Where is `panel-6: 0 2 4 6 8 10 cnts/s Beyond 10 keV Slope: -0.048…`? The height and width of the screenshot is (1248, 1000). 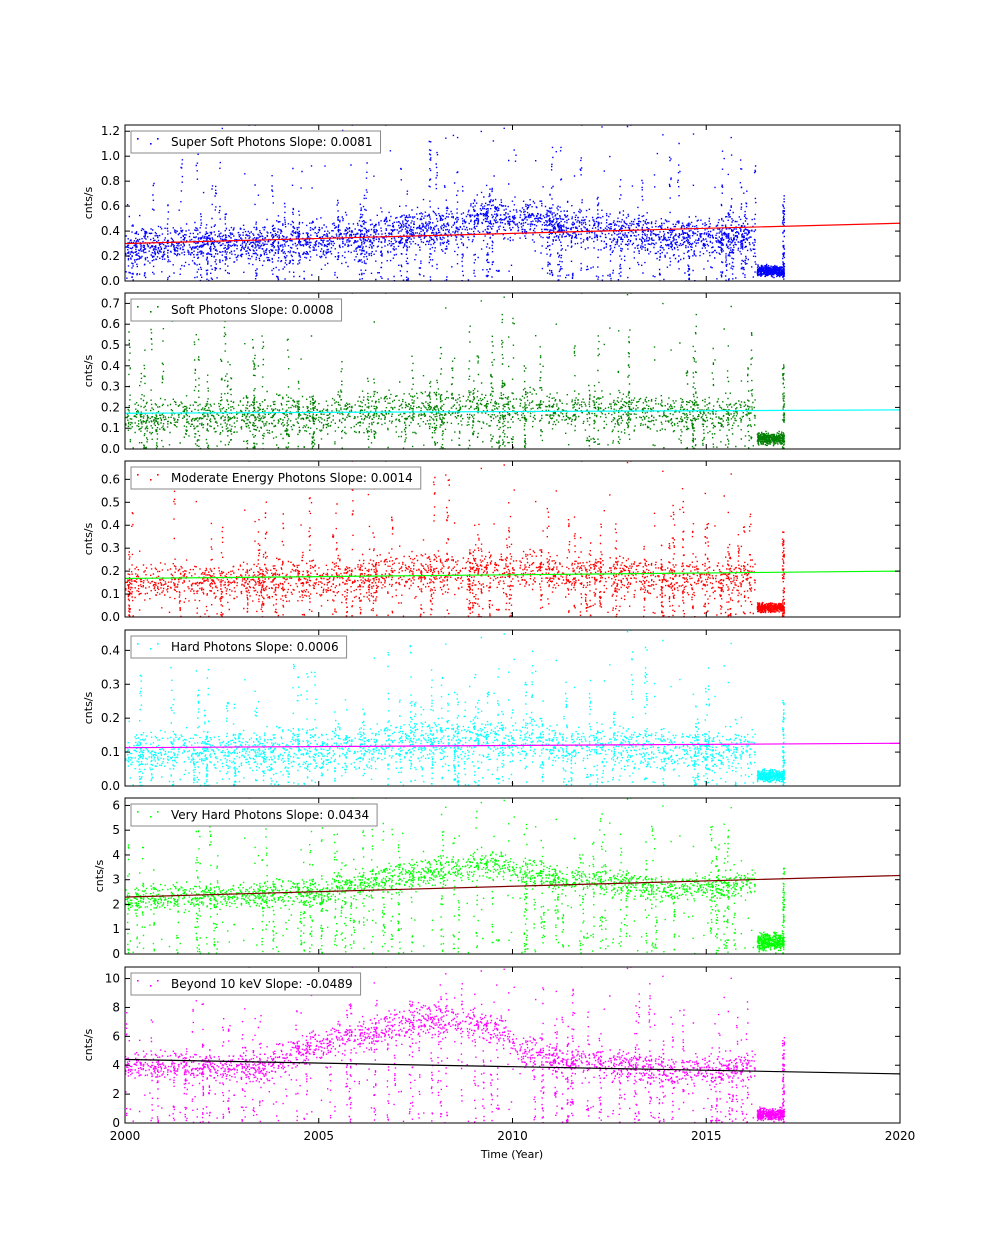 panel-6: 0 2 4 6 8 10 cnts/s Beyond 10 keV Slope: -0.048… is located at coordinates (499, 1054).